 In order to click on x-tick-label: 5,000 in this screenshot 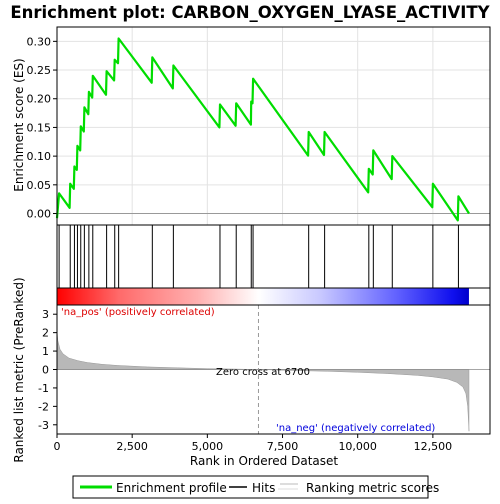, I will do `click(208, 446)`.